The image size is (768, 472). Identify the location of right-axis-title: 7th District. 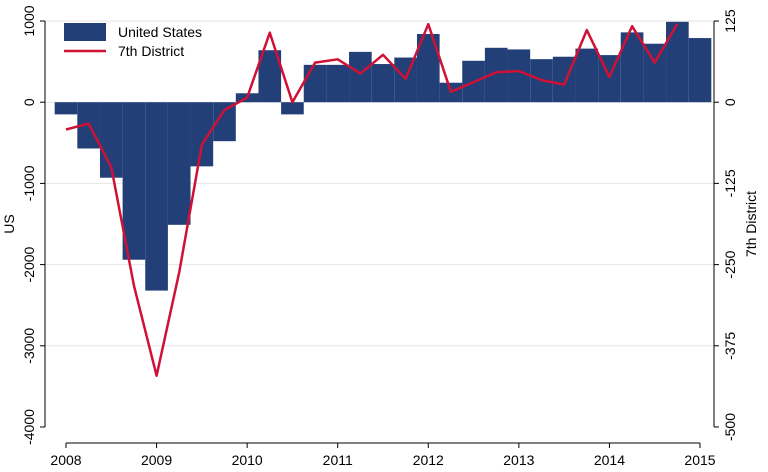
(751, 224).